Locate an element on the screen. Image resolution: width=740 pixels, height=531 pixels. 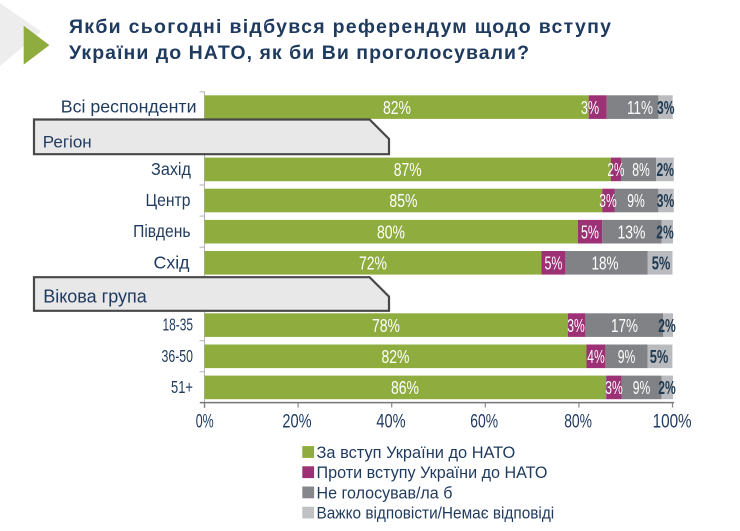
svg-text: Захід is located at coordinates (171, 169).